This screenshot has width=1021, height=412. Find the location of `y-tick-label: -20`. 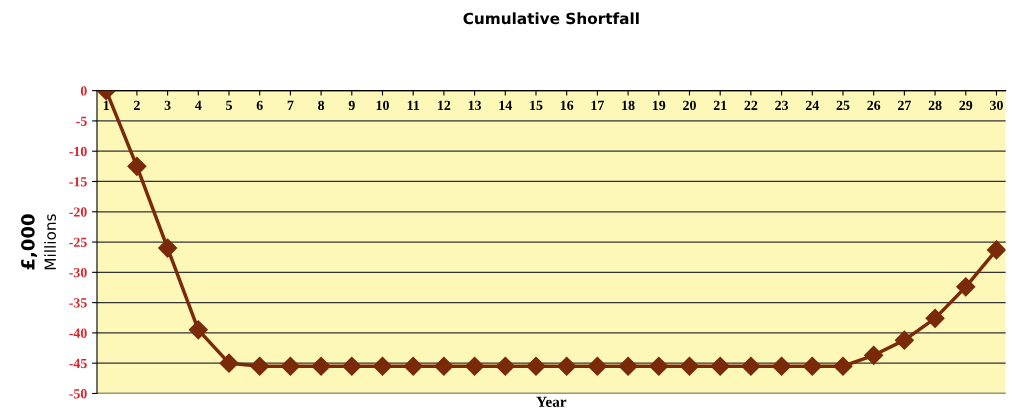

y-tick-label: -20 is located at coordinates (78, 212).